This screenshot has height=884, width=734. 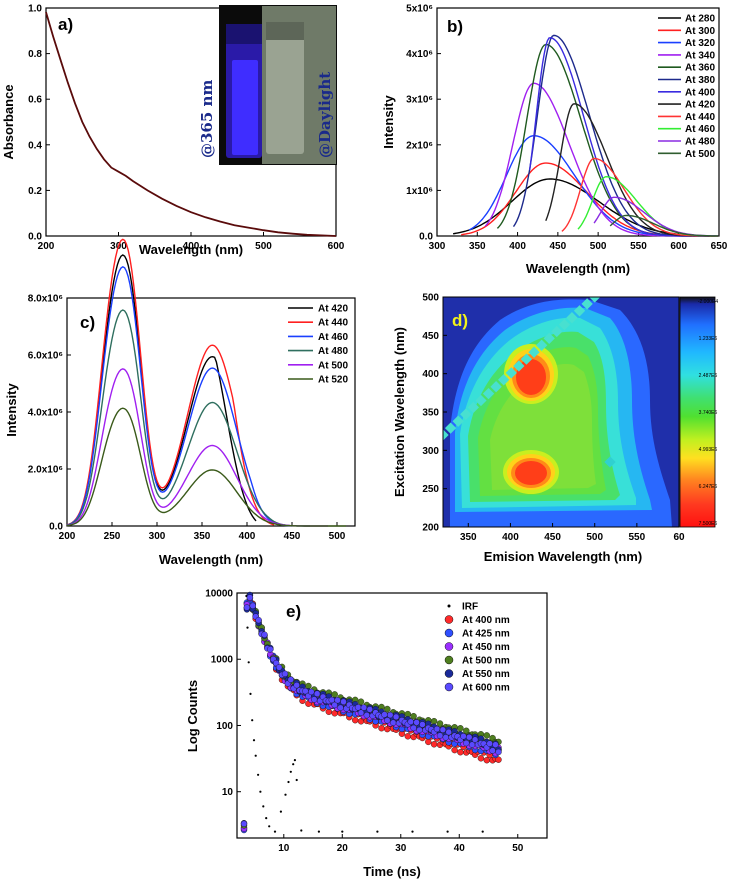 I want to click on y-tick-label: 0.4, so click(x=35, y=145).